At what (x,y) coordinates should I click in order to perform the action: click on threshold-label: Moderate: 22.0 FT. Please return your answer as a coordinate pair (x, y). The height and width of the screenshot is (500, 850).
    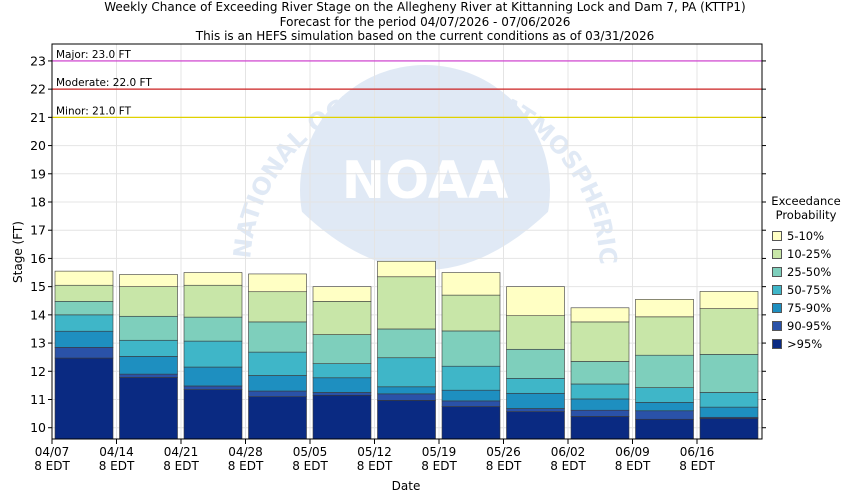
    Looking at the image, I should click on (104, 83).